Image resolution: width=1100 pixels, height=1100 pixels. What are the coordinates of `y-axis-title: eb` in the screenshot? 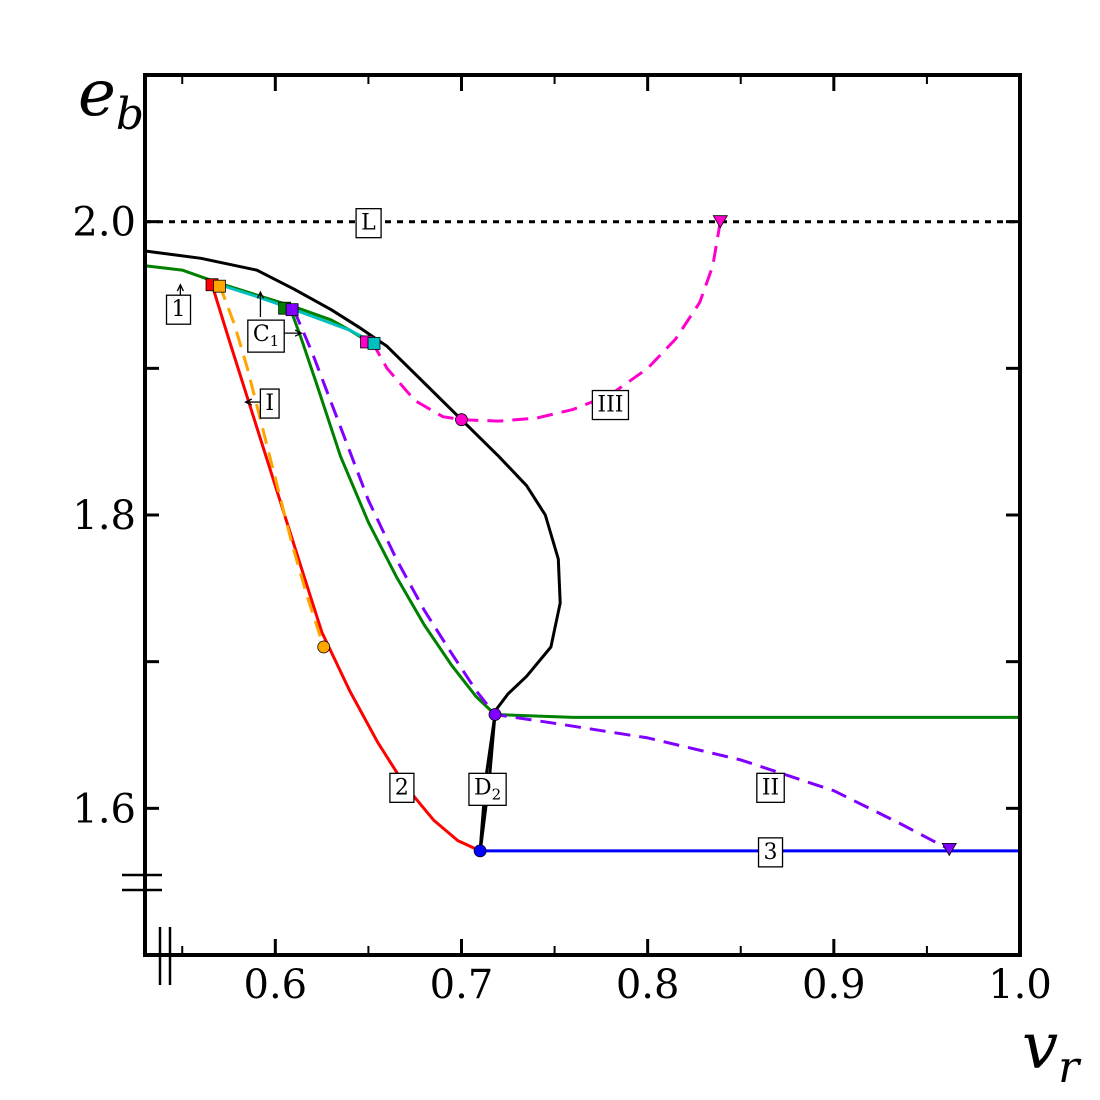 It's located at (111, 98).